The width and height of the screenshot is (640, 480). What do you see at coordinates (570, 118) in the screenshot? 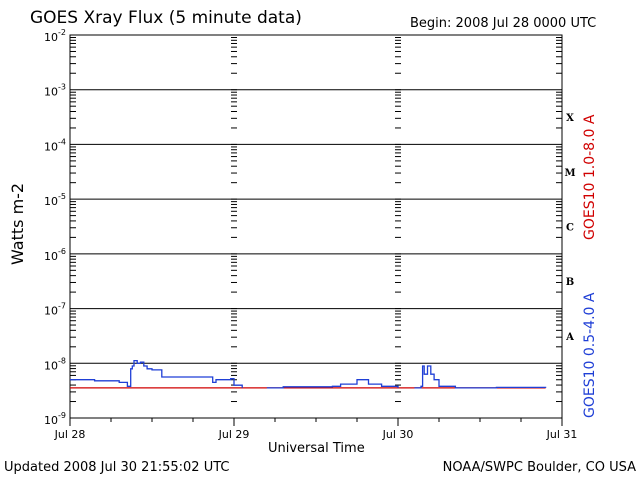
I see `flare-class-label: X` at bounding box center [570, 118].